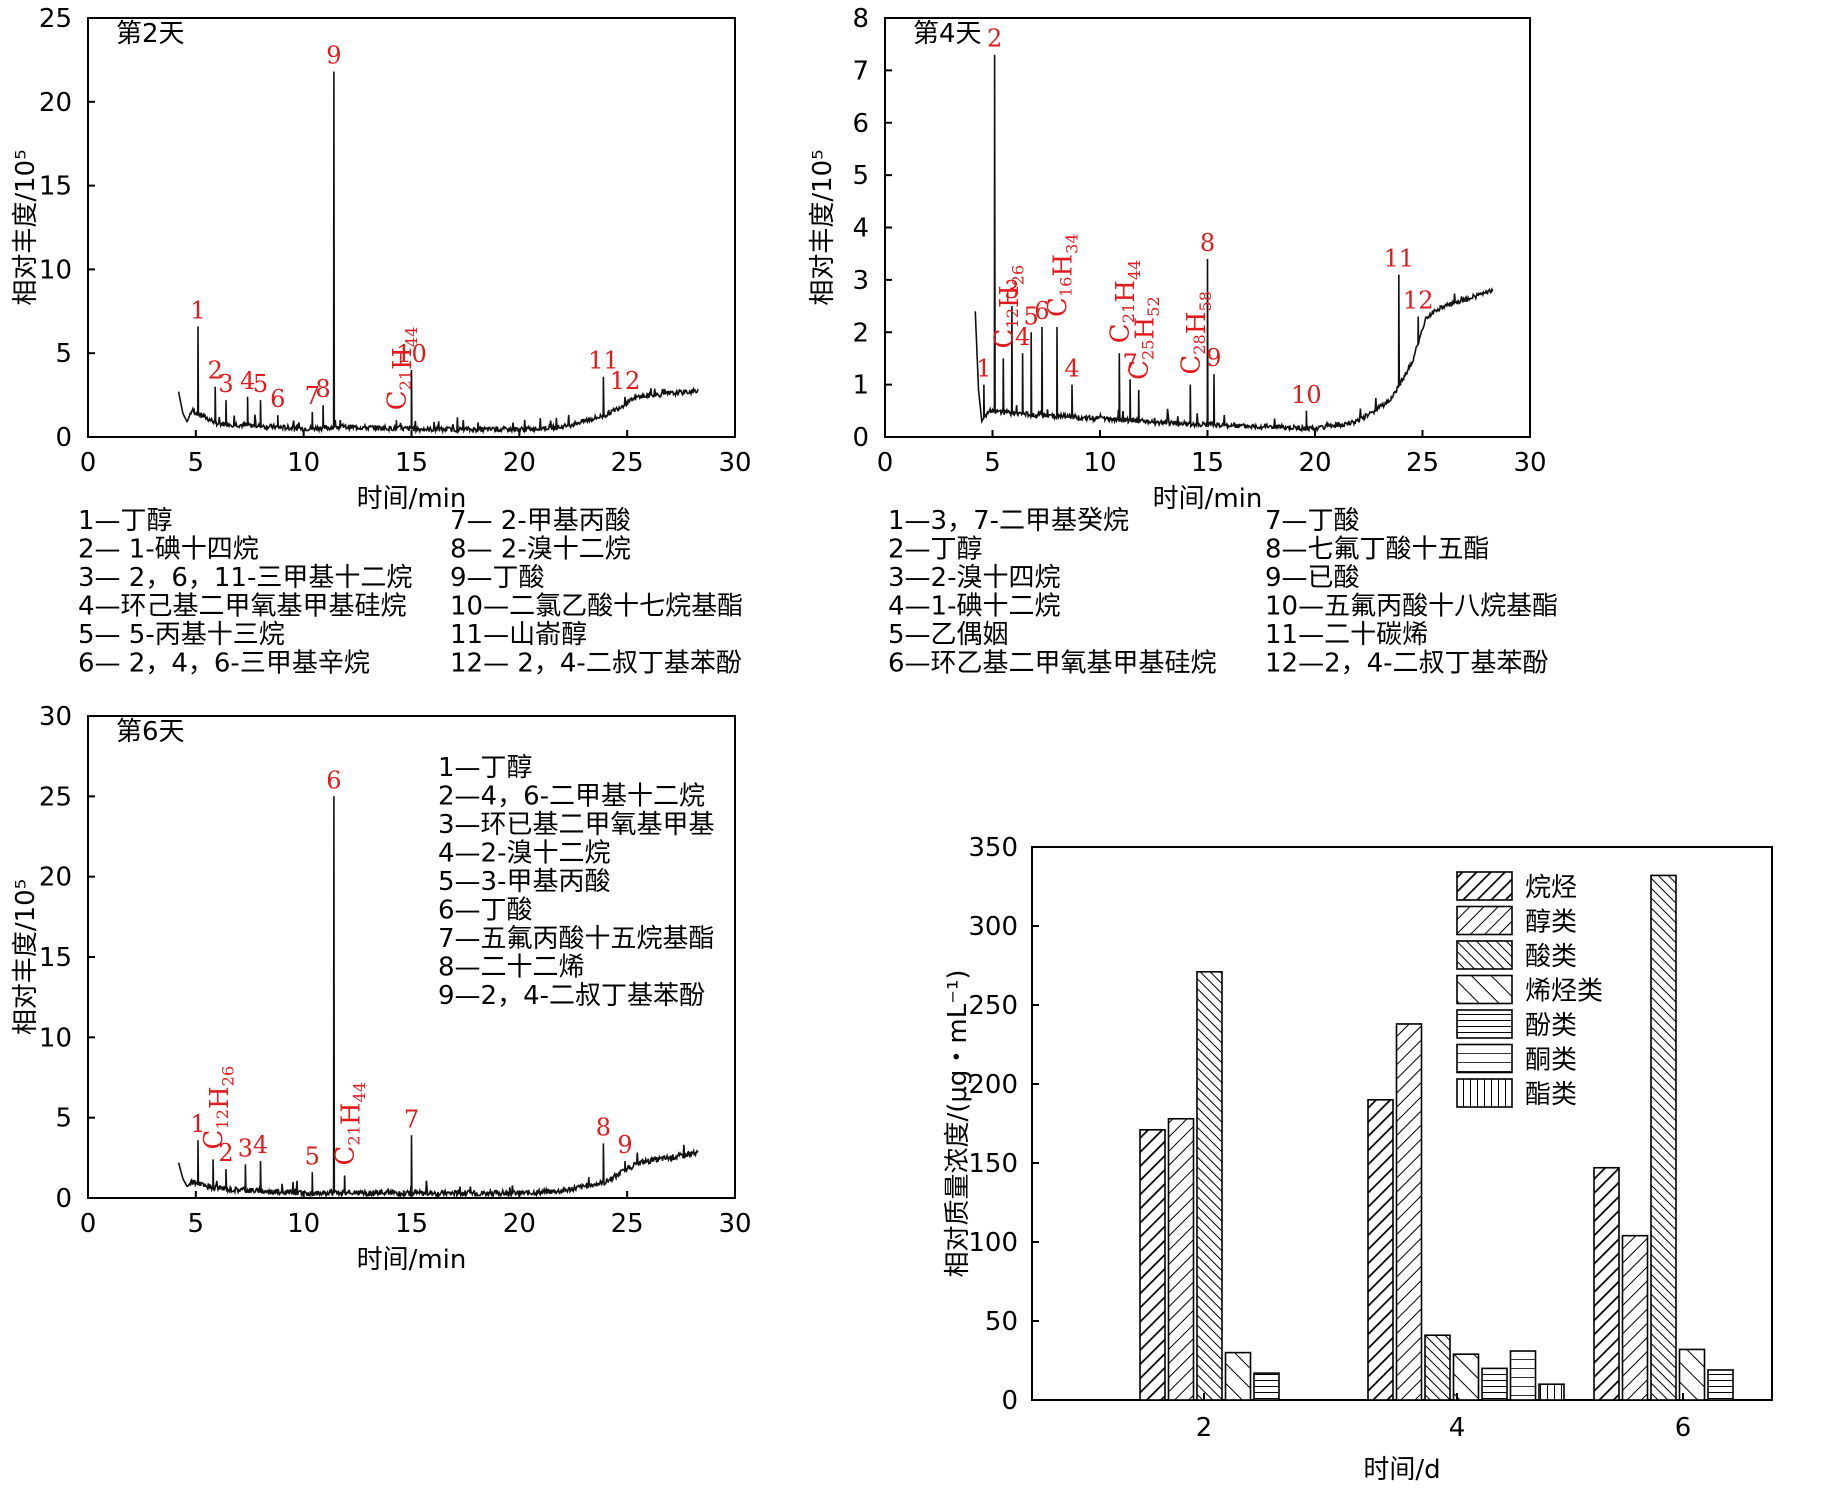  Describe the element at coordinates (322, 389) in the screenshot. I see `peak-label: 8` at that location.